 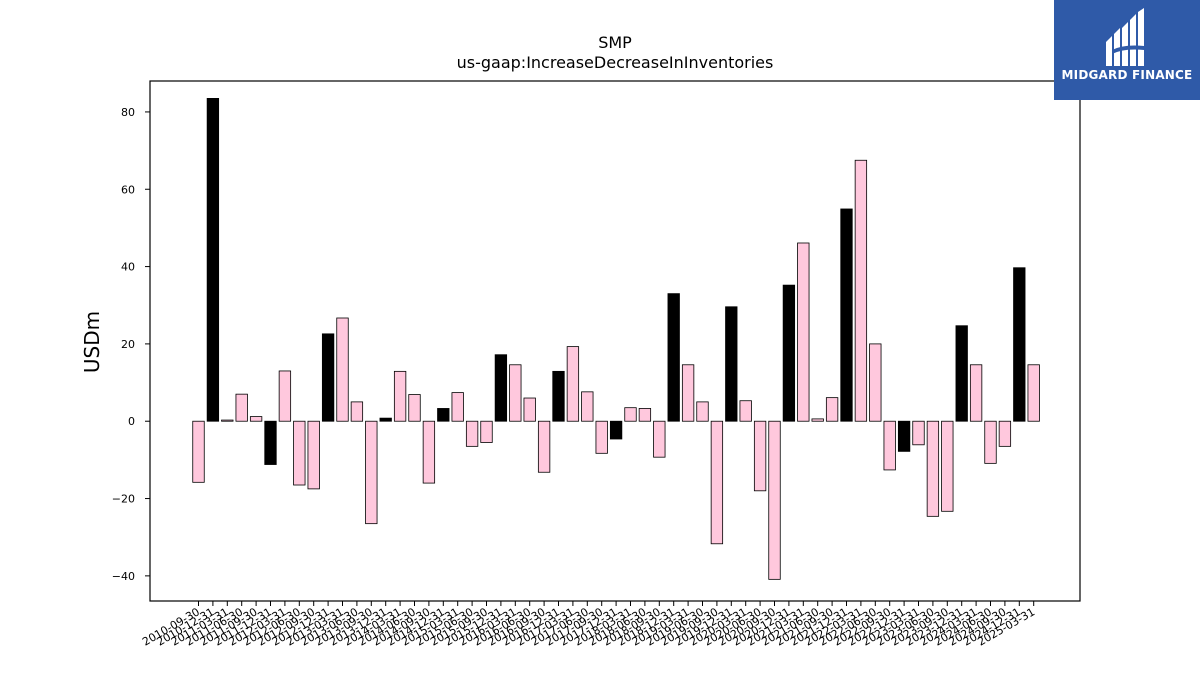 What do you see at coordinates (615, 42) in the screenshot?
I see `chart-title: SMP` at bounding box center [615, 42].